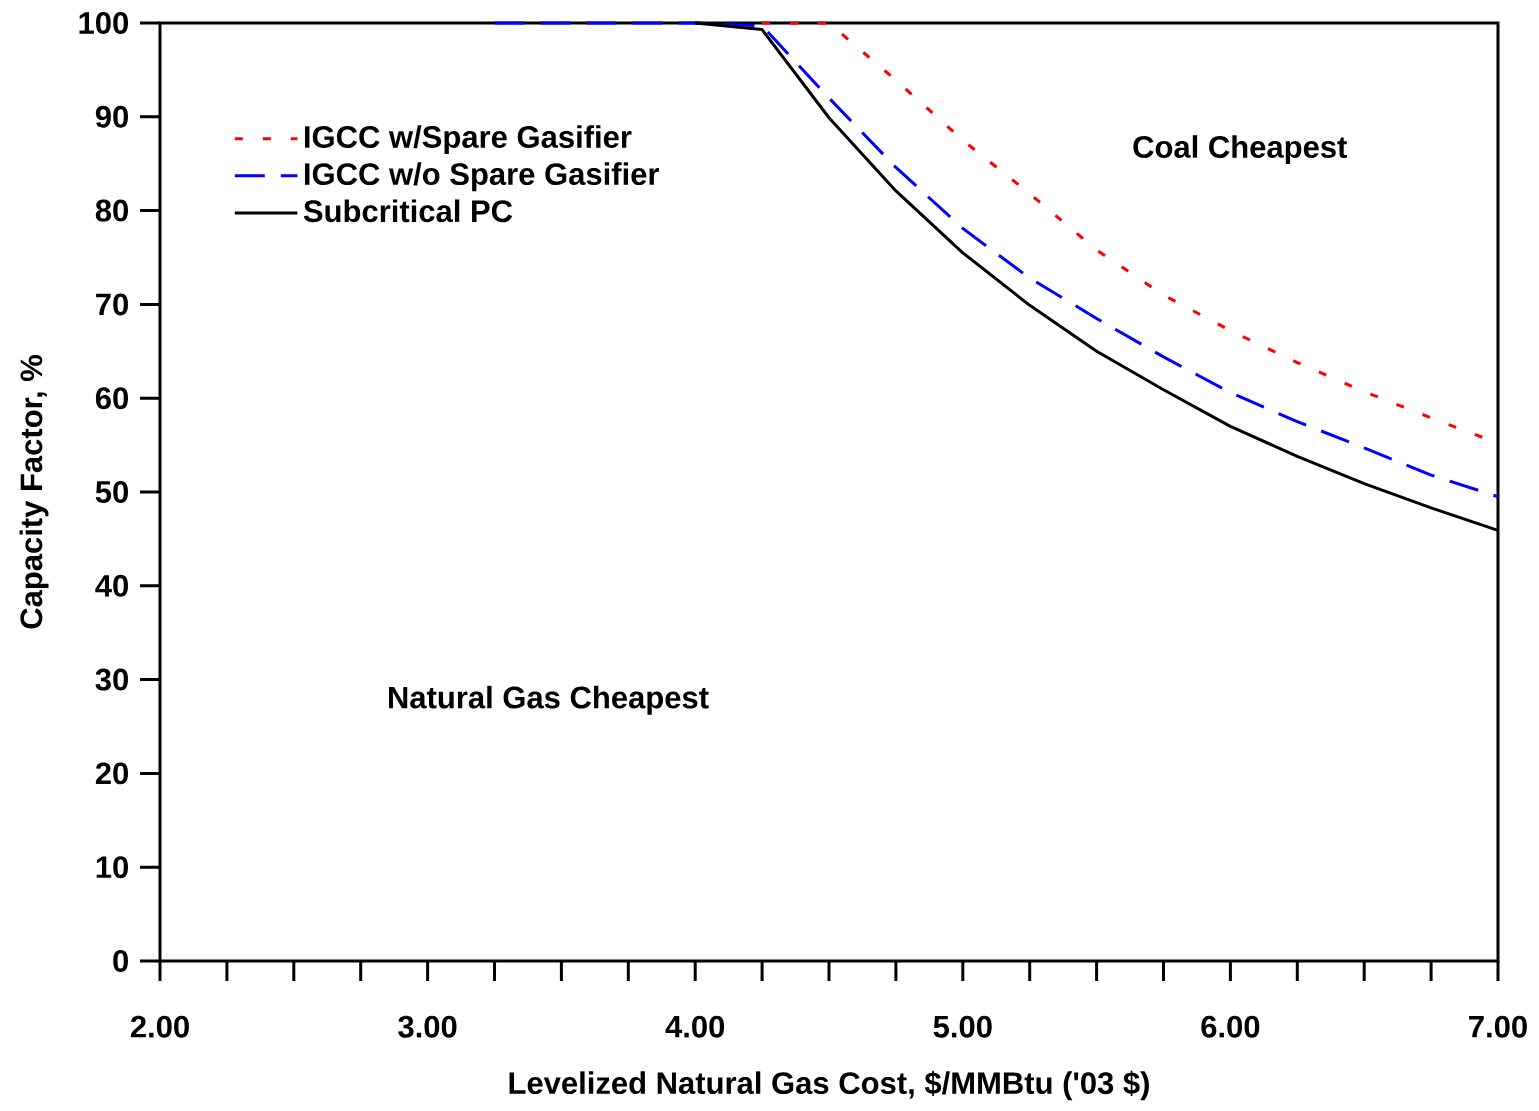  What do you see at coordinates (112, 867) in the screenshot?
I see `y-tick-label: 10` at bounding box center [112, 867].